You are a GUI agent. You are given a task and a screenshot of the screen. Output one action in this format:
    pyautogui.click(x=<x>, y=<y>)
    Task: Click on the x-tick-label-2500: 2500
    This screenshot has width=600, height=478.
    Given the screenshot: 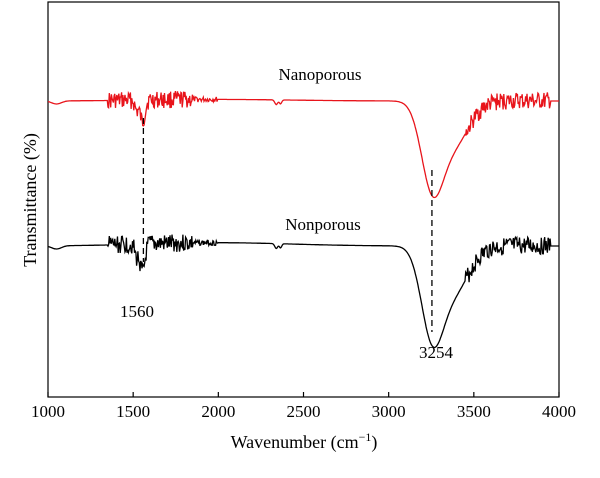 What is the action you would take?
    pyautogui.click(x=304, y=411)
    